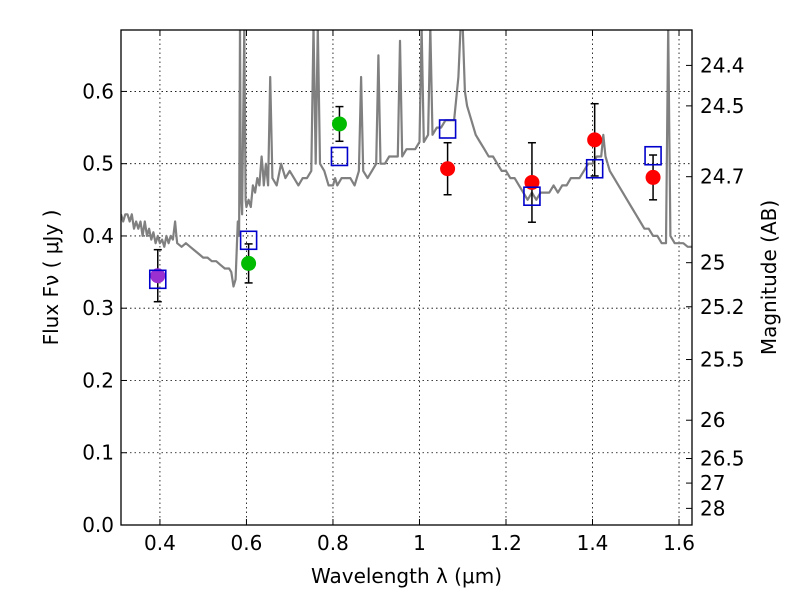  Describe the element at coordinates (722, 106) in the screenshot. I see `y2-tick-label: 24.5` at that location.